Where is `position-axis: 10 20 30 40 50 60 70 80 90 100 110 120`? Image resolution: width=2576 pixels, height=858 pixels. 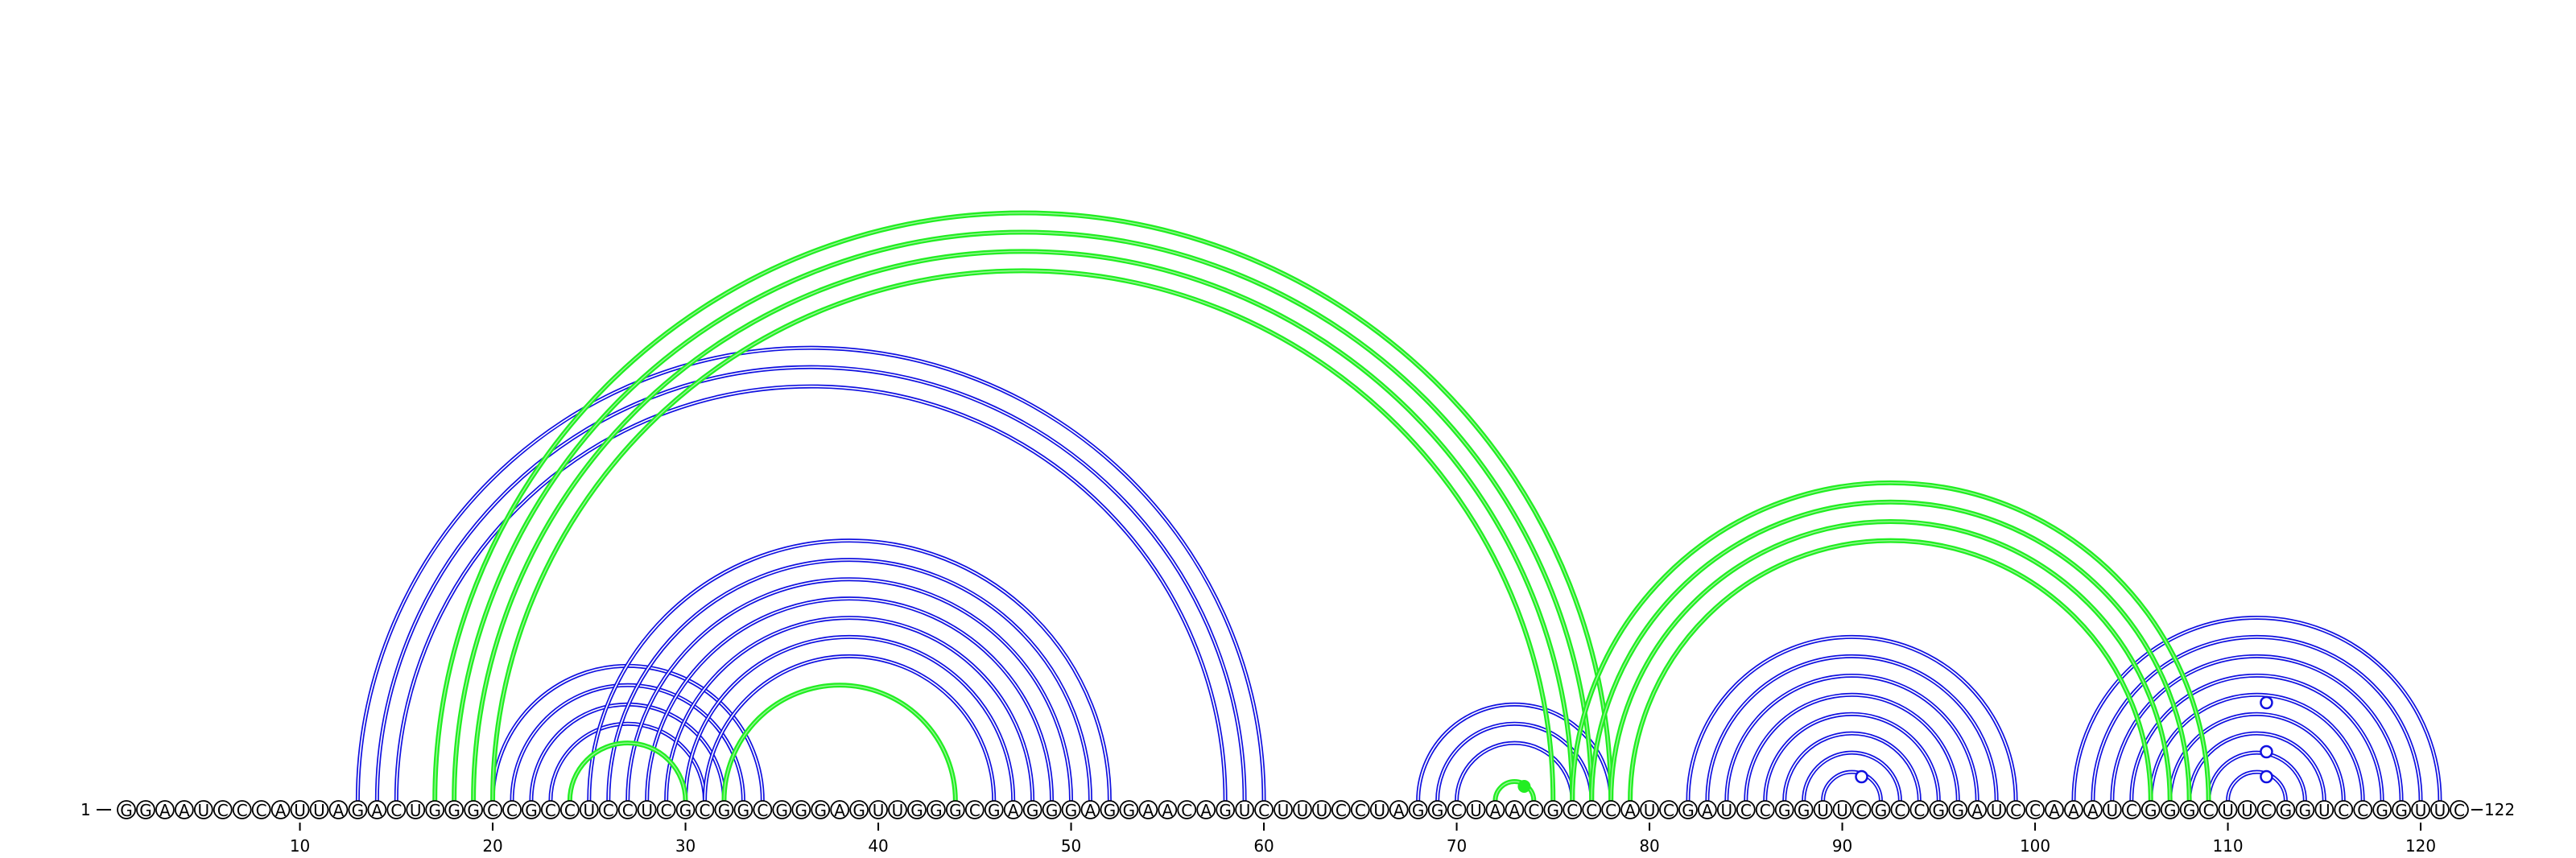 position-axis: 10 20 30 40 50 60 70 80 90 100 110 120 is located at coordinates (1363, 839).